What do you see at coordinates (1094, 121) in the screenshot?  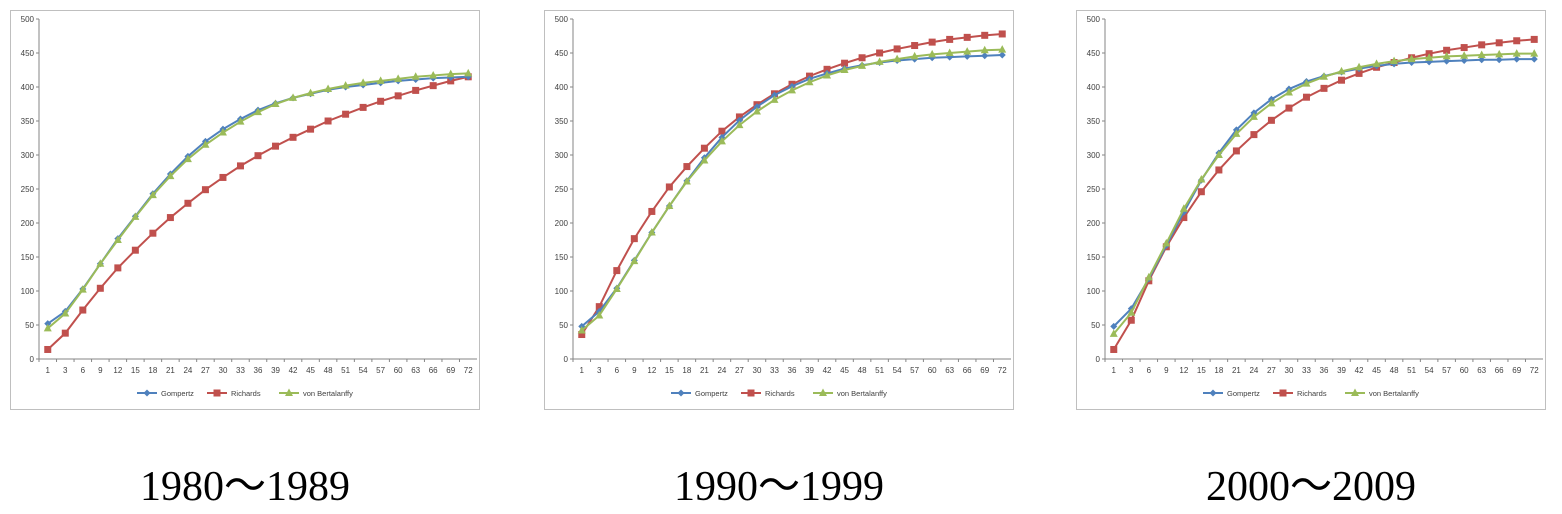 I see `y-tick-label: 350` at bounding box center [1094, 121].